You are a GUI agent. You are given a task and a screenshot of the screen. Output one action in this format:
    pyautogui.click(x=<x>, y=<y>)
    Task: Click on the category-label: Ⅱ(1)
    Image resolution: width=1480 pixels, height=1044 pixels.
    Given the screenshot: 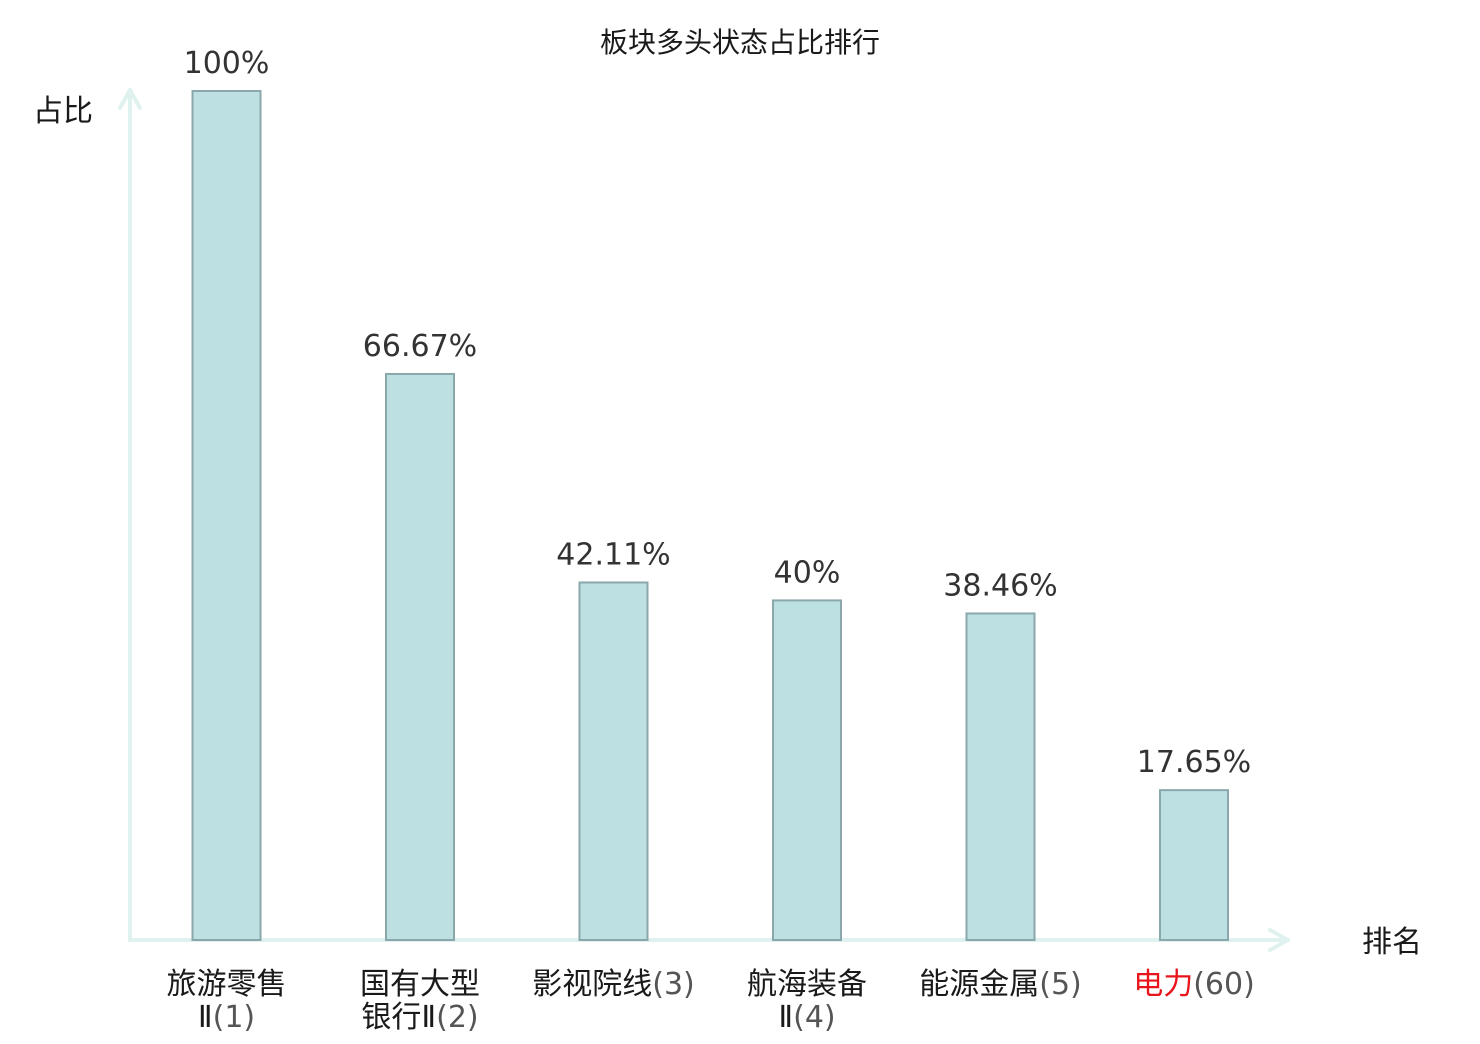 What is the action you would take?
    pyautogui.click(x=226, y=1017)
    